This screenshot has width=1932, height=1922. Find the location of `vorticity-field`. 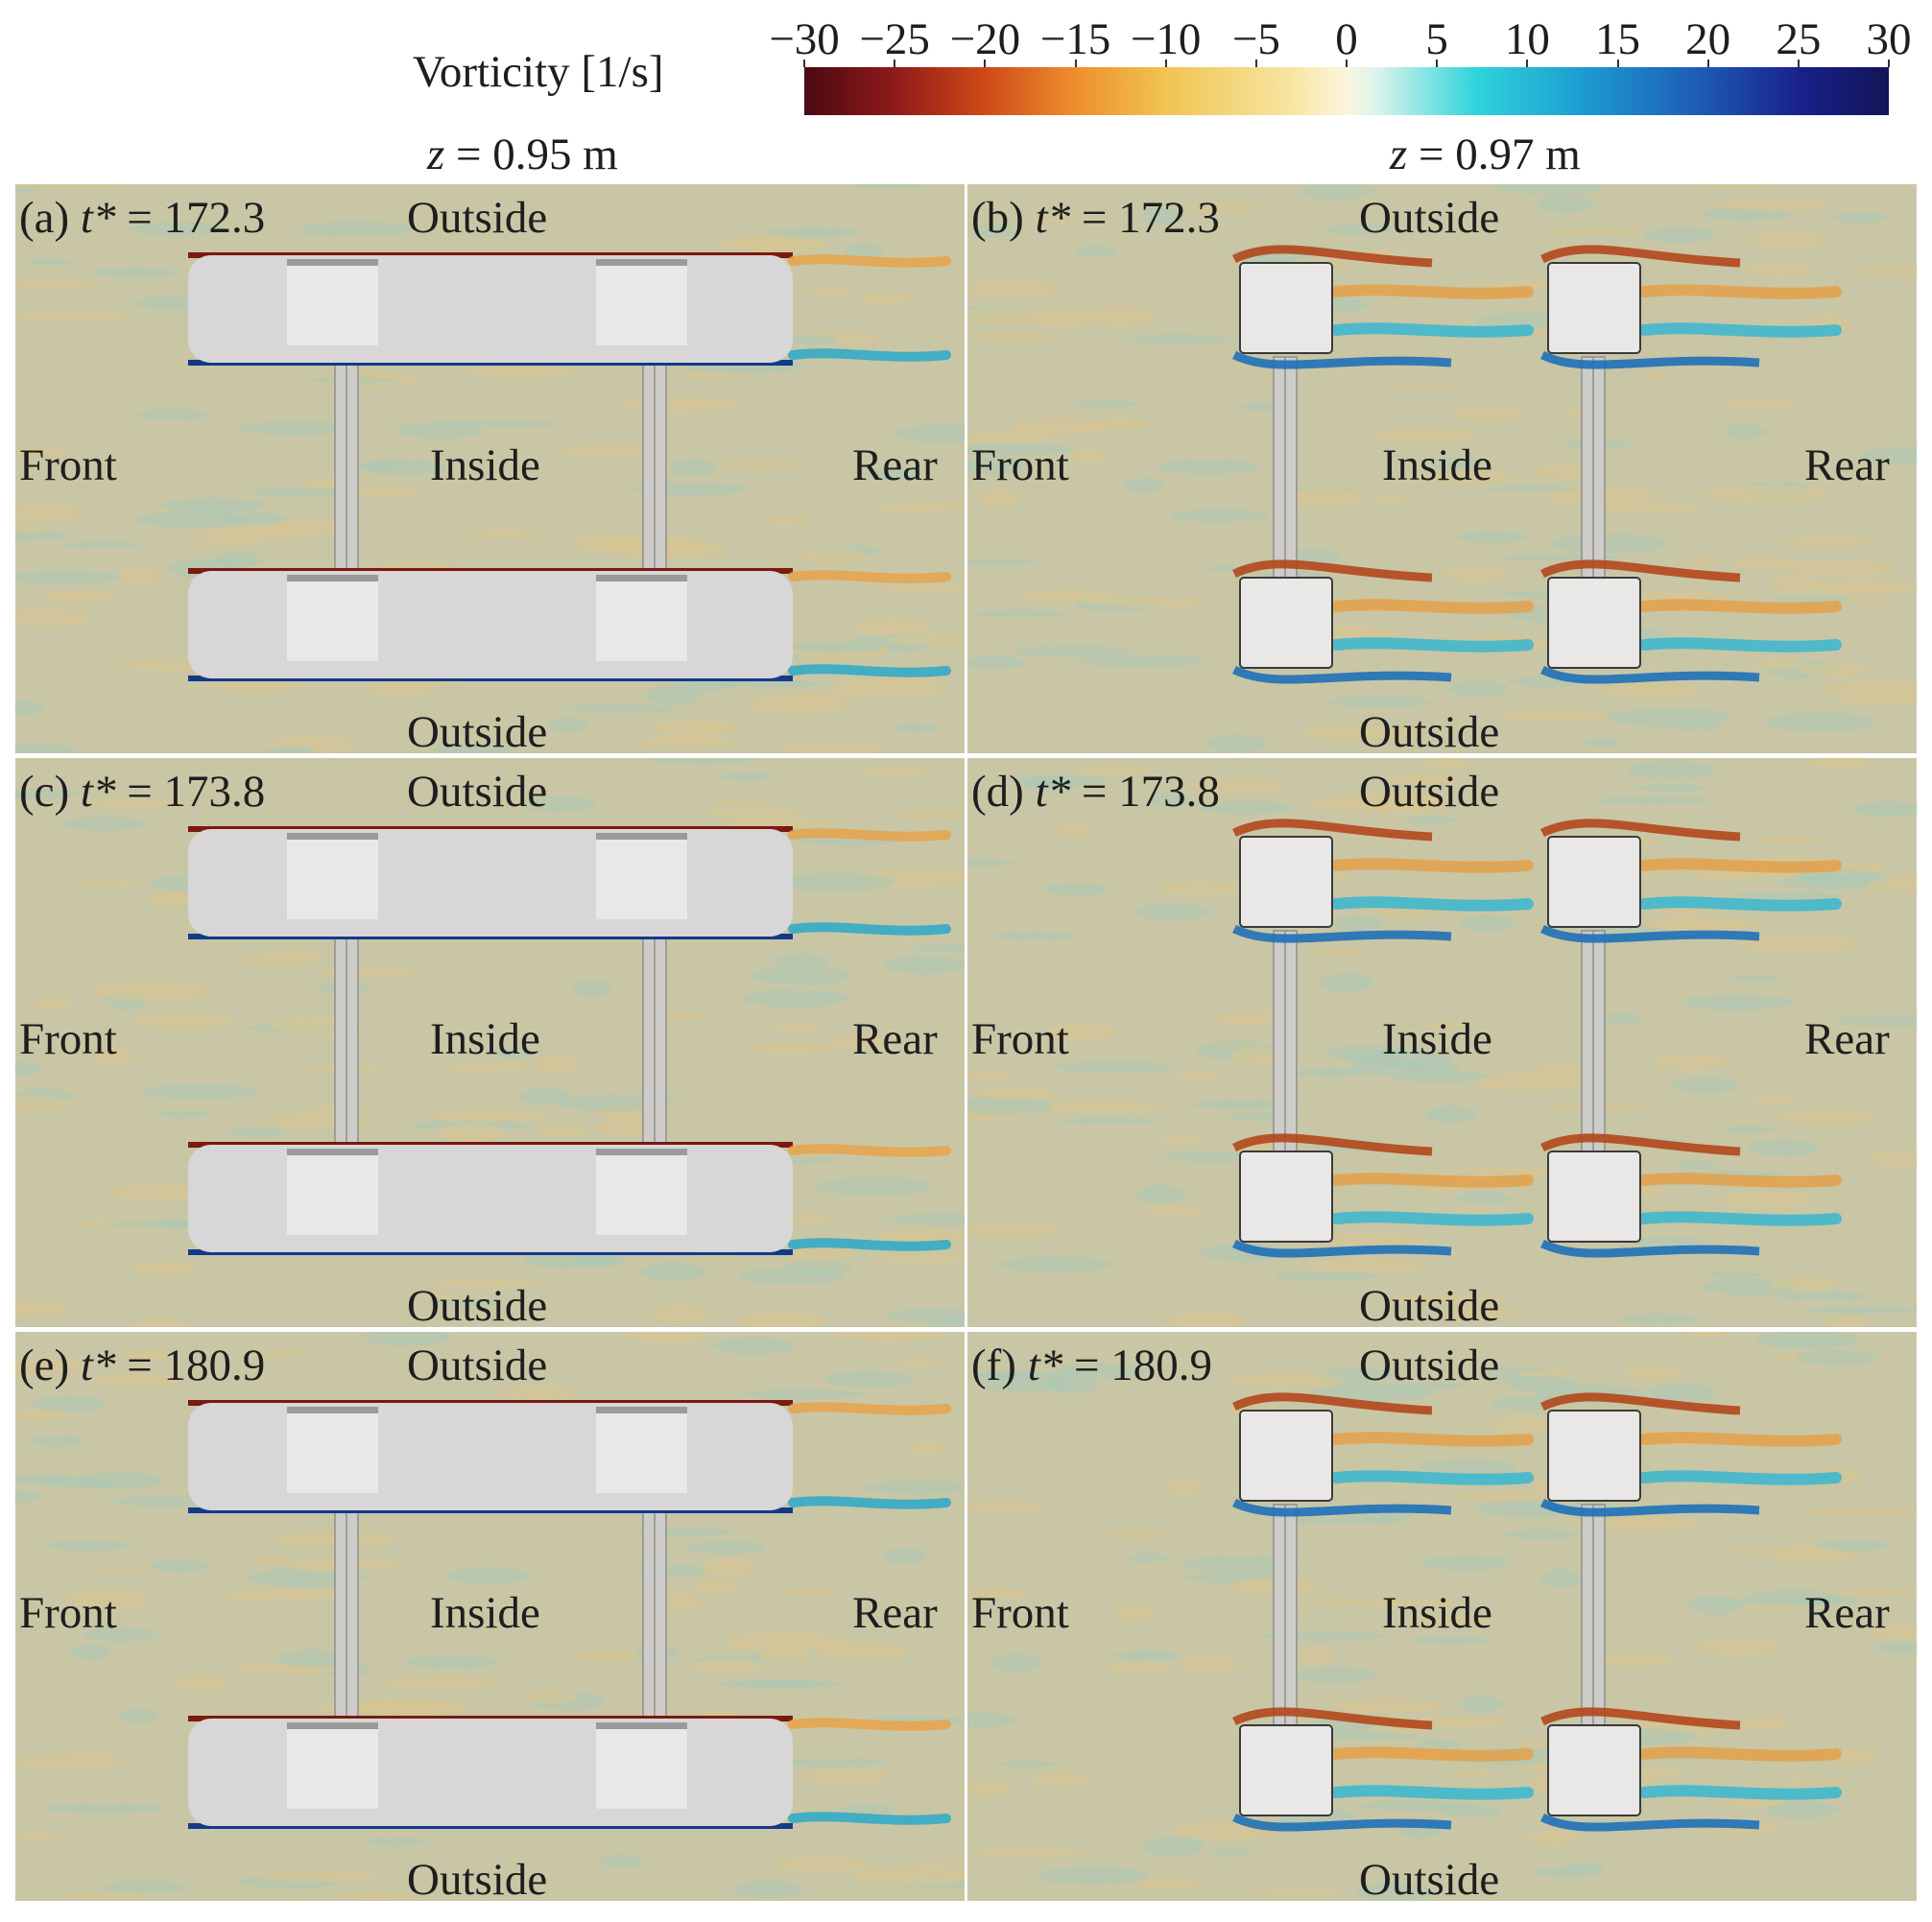

vorticity-field is located at coordinates (490, 1042).